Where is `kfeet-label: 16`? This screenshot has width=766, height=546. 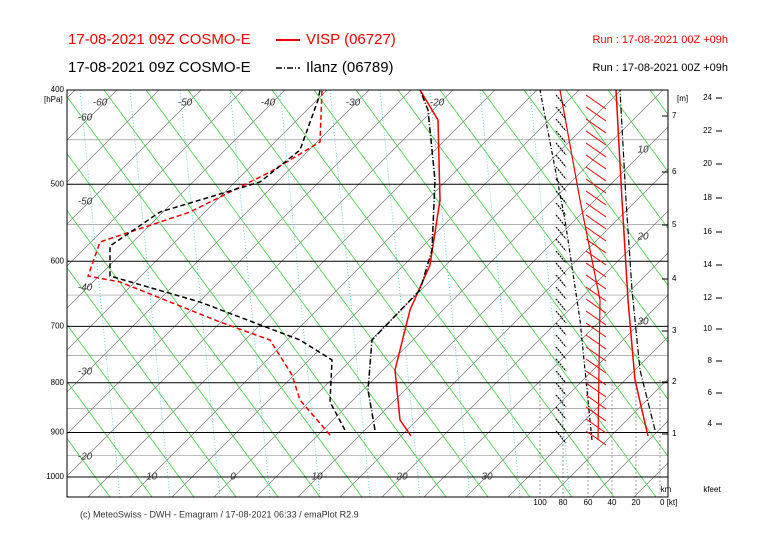 kfeet-label: 16 is located at coordinates (707, 231).